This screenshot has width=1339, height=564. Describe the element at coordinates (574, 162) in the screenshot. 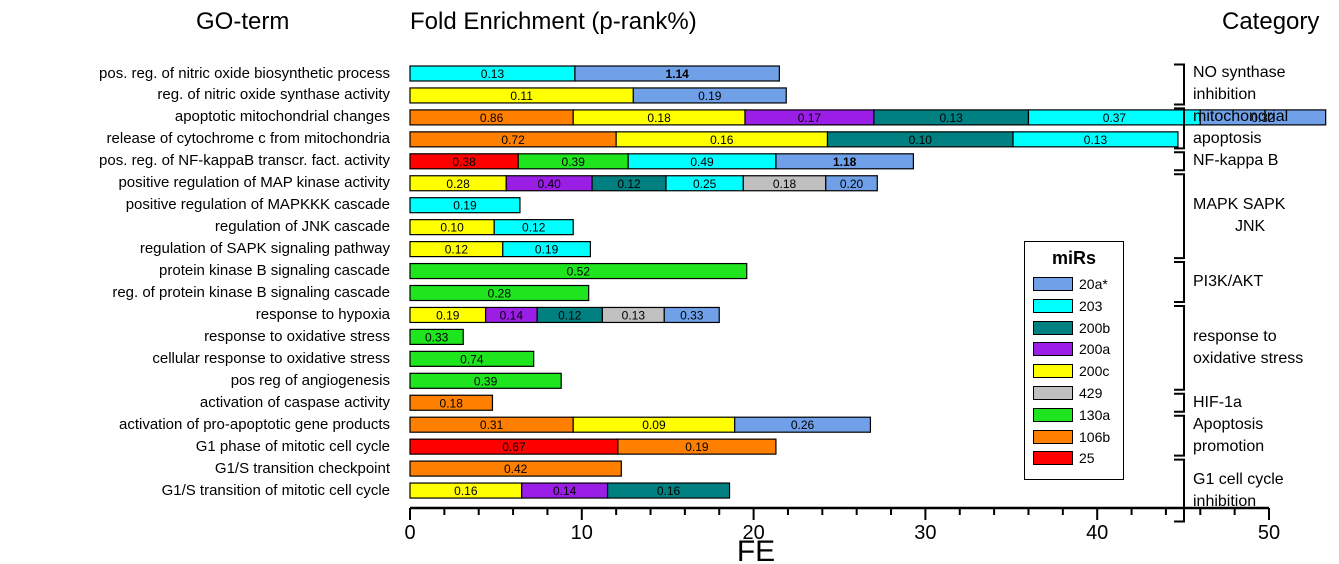

I see `bar-data-label: 0.39` at that location.